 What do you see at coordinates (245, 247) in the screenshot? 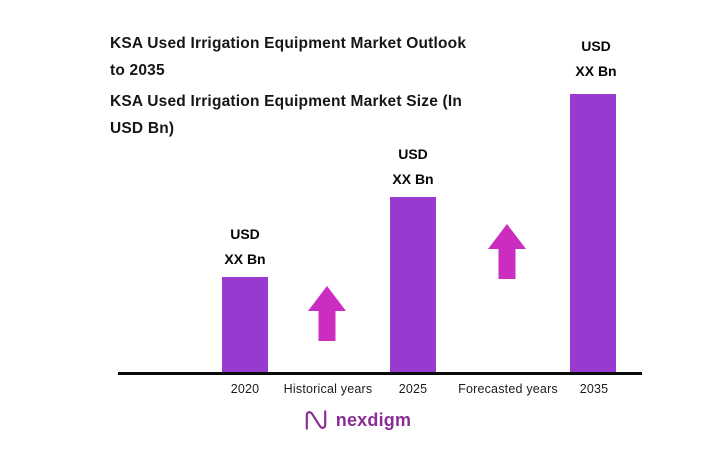
I see `bar-value-label-2020: USD XX Bn` at bounding box center [245, 247].